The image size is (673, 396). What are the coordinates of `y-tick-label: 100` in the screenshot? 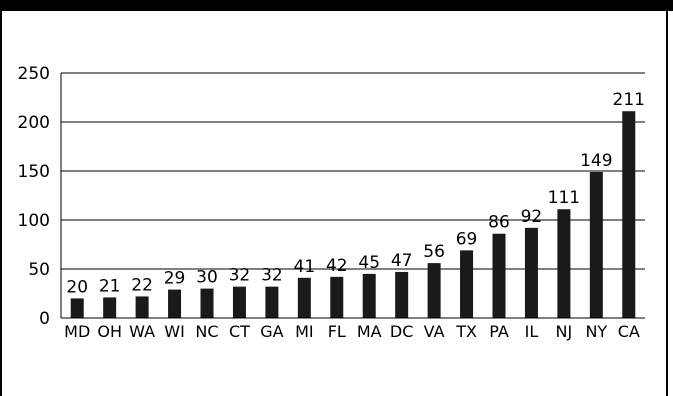 It's located at (34, 221).